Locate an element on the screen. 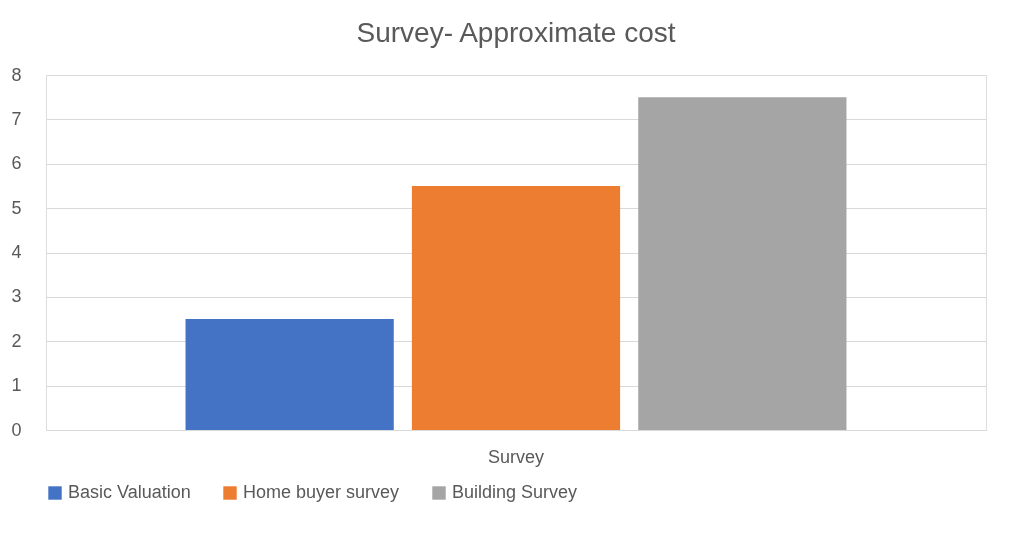 The image size is (1024, 555). y-tick-label: 5 is located at coordinates (16, 207).